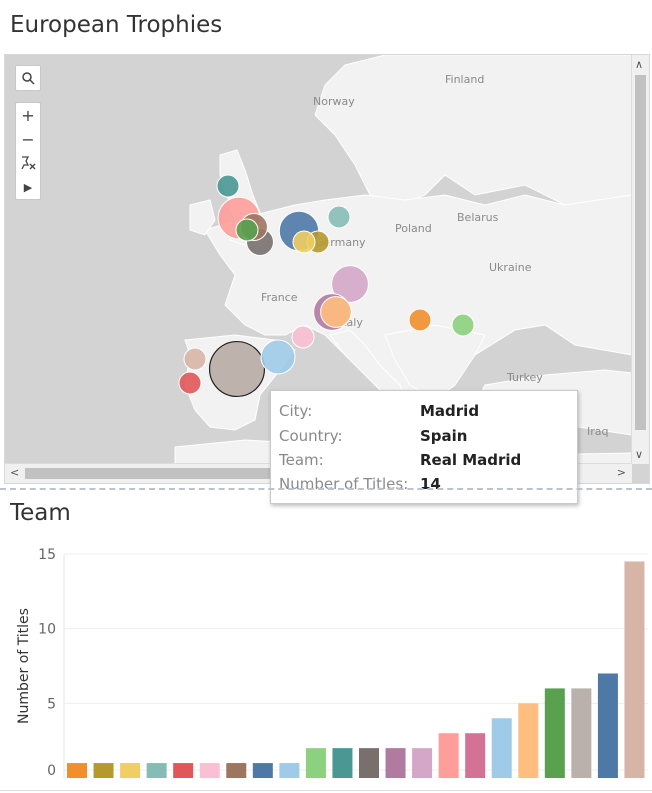 Image resolution: width=652 pixels, height=793 pixels. What do you see at coordinates (598, 431) in the screenshot?
I see `map-label-iraq: Iraq` at bounding box center [598, 431].